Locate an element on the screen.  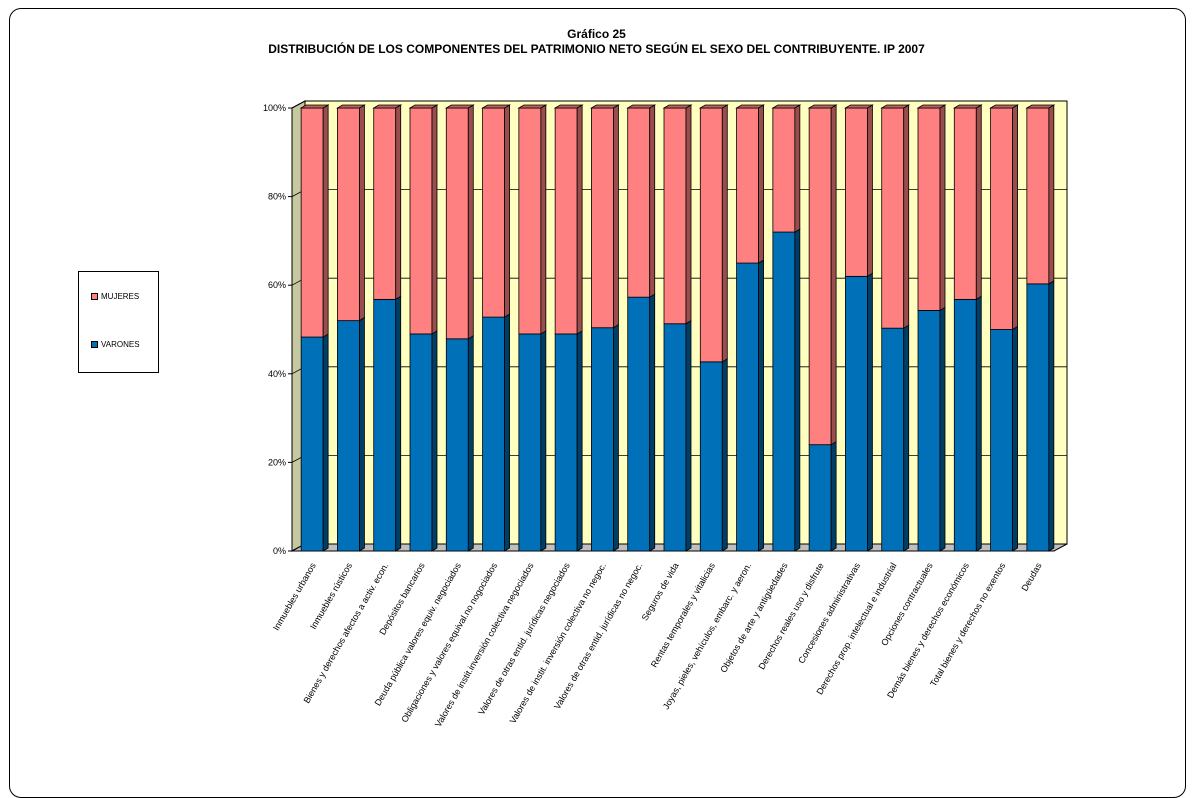
x-category-label: Derechos reales uso y disfrute is located at coordinates (790, 616).